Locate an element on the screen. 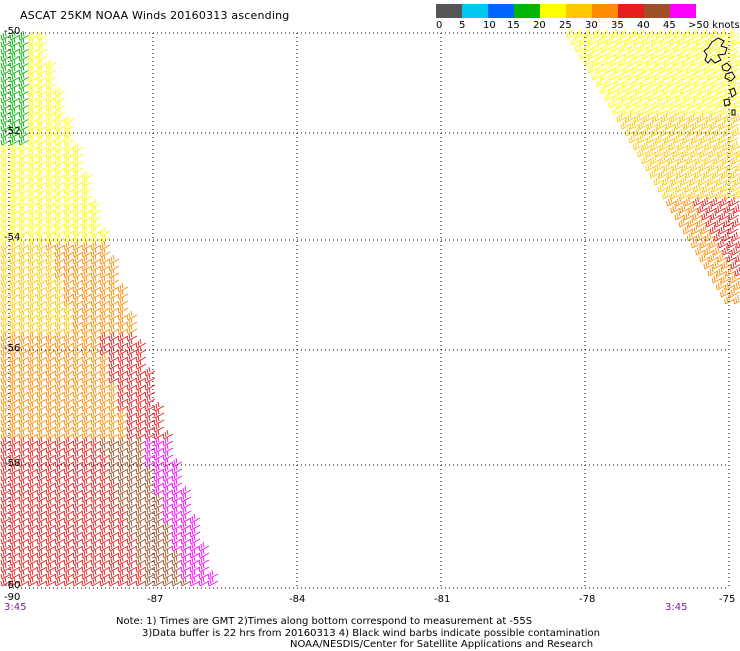 The image size is (740, 651). colorbar-label: 5 is located at coordinates (462, 25).